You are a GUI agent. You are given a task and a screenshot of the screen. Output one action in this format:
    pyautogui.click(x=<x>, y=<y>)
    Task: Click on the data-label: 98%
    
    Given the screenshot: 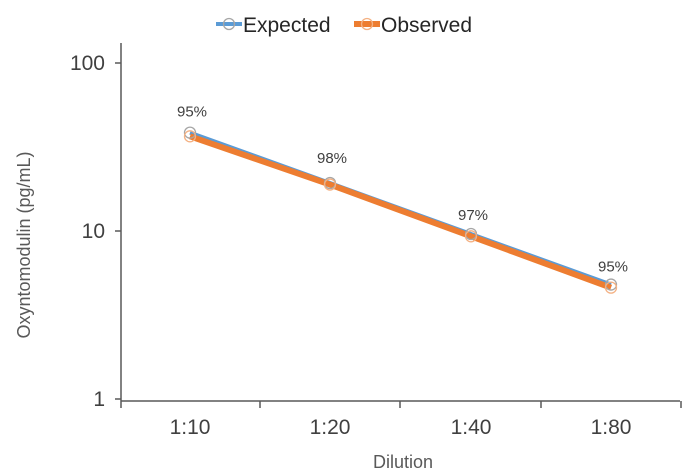 What is the action you would take?
    pyautogui.click(x=332, y=158)
    